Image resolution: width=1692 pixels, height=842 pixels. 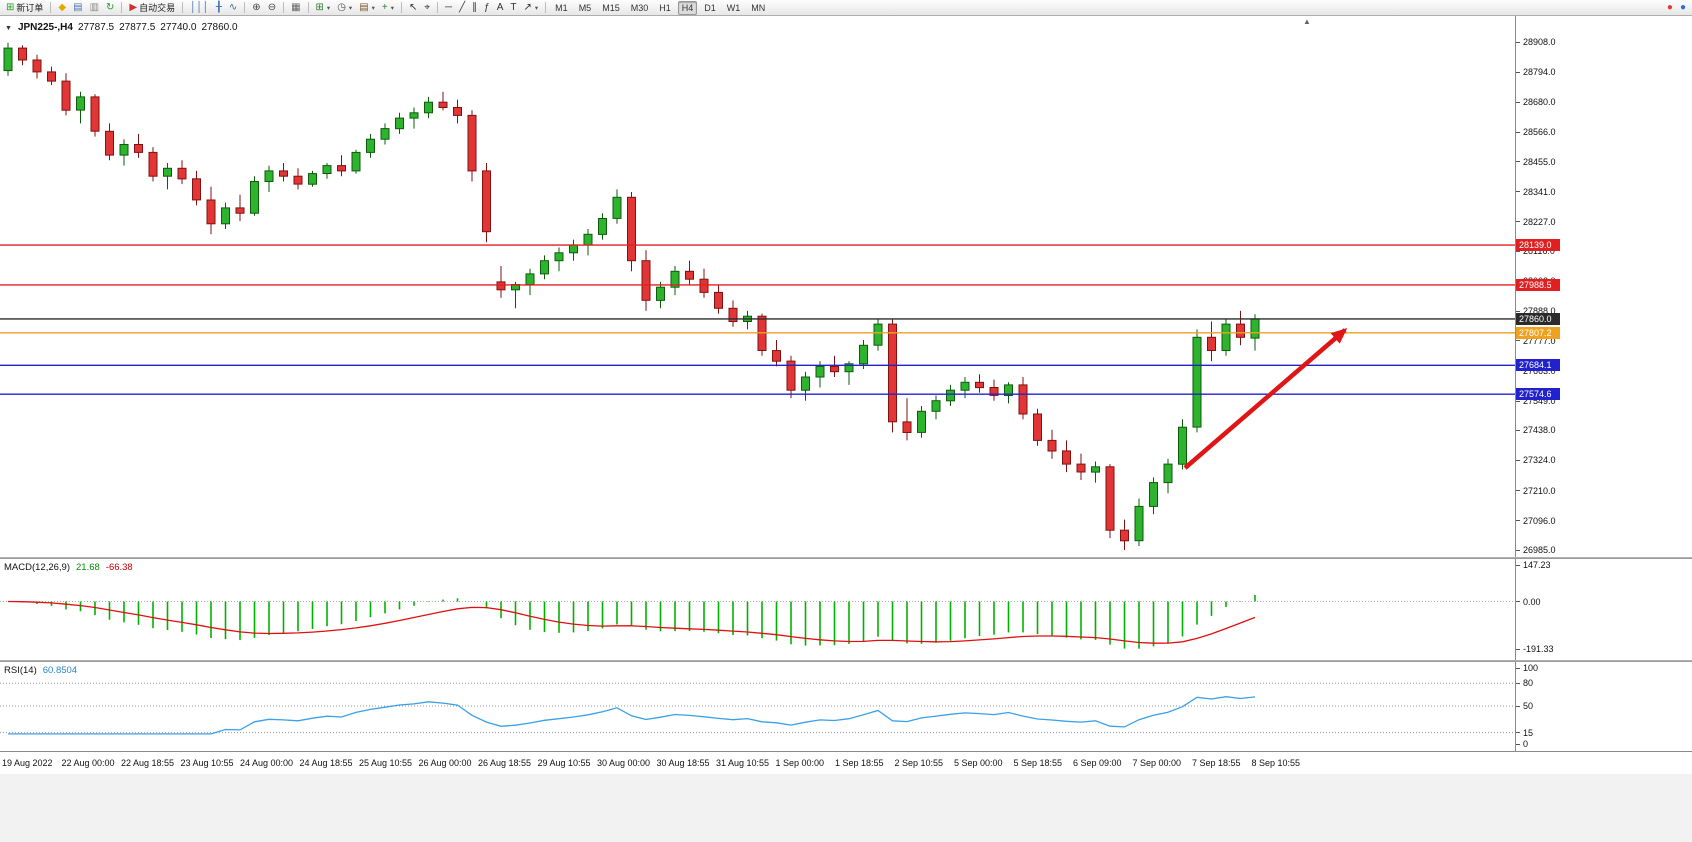 I want to click on channel-tool-button: ∥, so click(x=474, y=7).